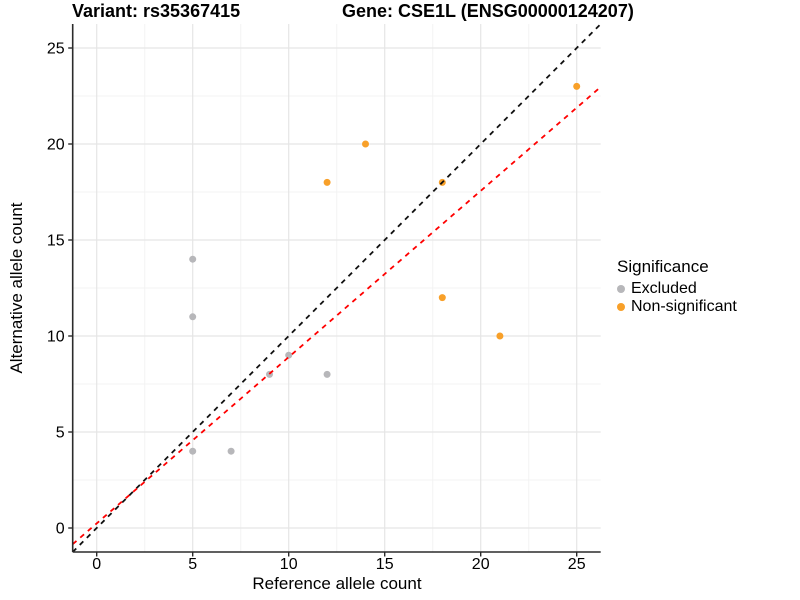 The height and width of the screenshot is (600, 800). Describe the element at coordinates (577, 564) in the screenshot. I see `x-tick-label: 25` at that location.